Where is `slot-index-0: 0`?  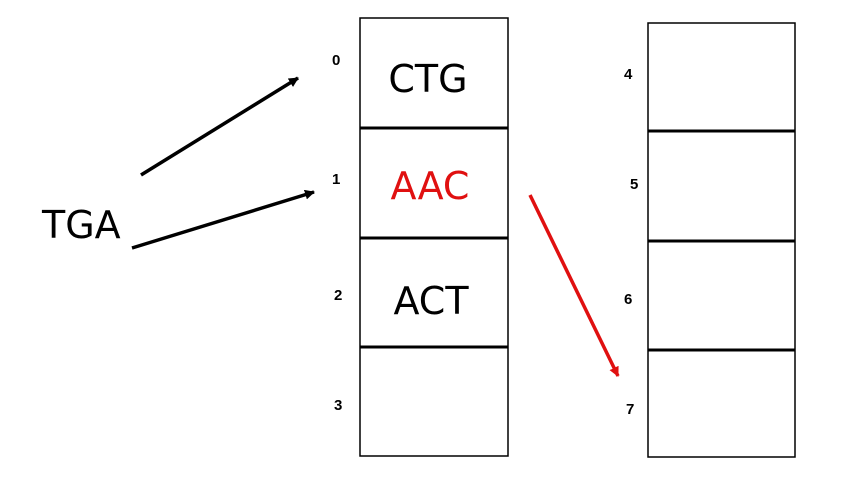 slot-index-0: 0 is located at coordinates (336, 60).